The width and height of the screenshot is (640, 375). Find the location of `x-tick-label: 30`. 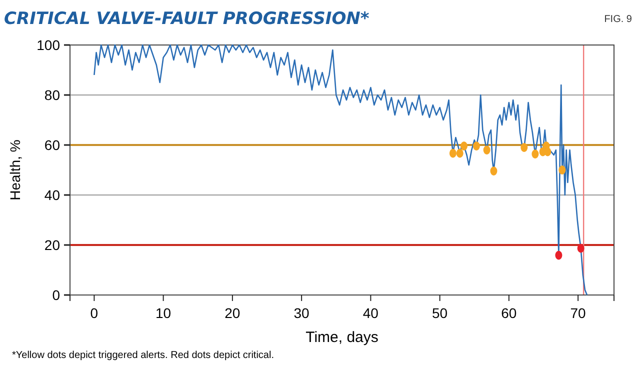

x-tick-label: 30 is located at coordinates (302, 313).